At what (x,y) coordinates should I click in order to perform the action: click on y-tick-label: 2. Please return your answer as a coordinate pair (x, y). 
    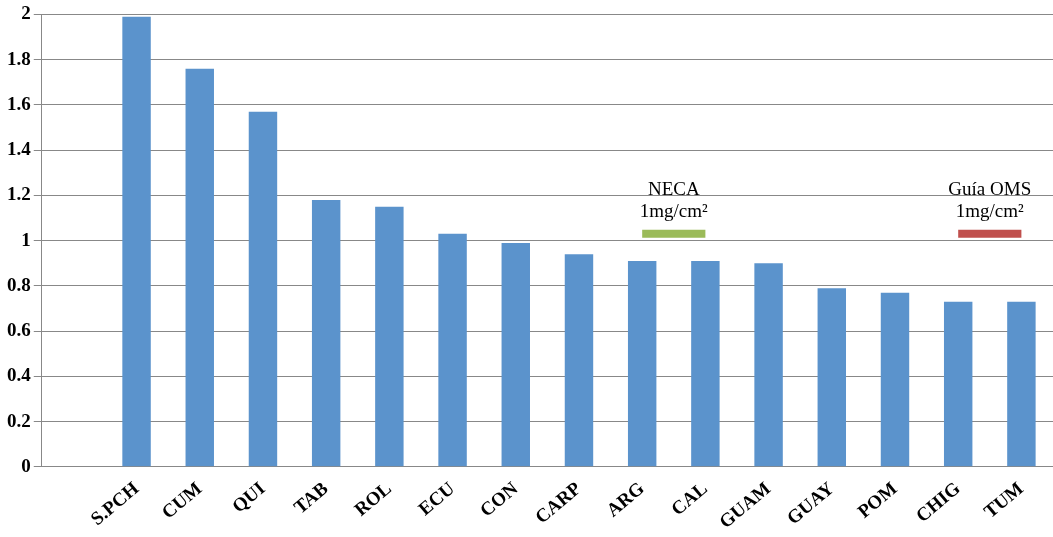
    Looking at the image, I should click on (26, 13).